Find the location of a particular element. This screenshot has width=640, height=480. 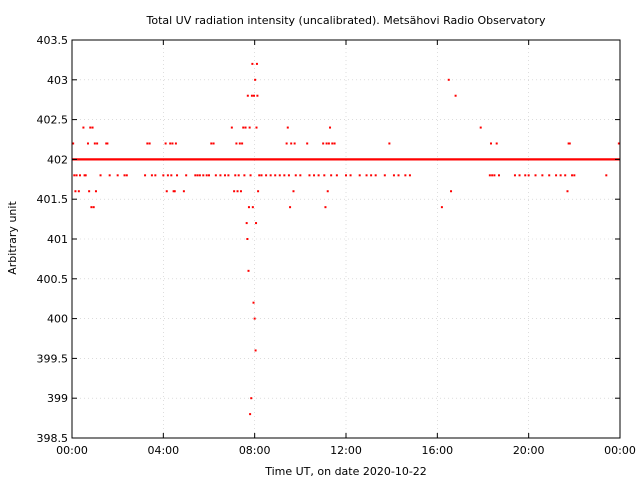

y-tick-label: 402 is located at coordinates (57, 159).